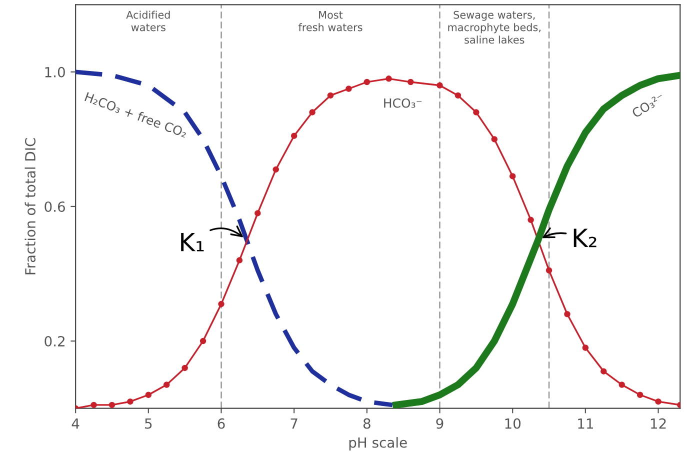 This screenshot has height=464, width=687. I want to click on y-axis-title: Fraction of total DIC, so click(30, 206).